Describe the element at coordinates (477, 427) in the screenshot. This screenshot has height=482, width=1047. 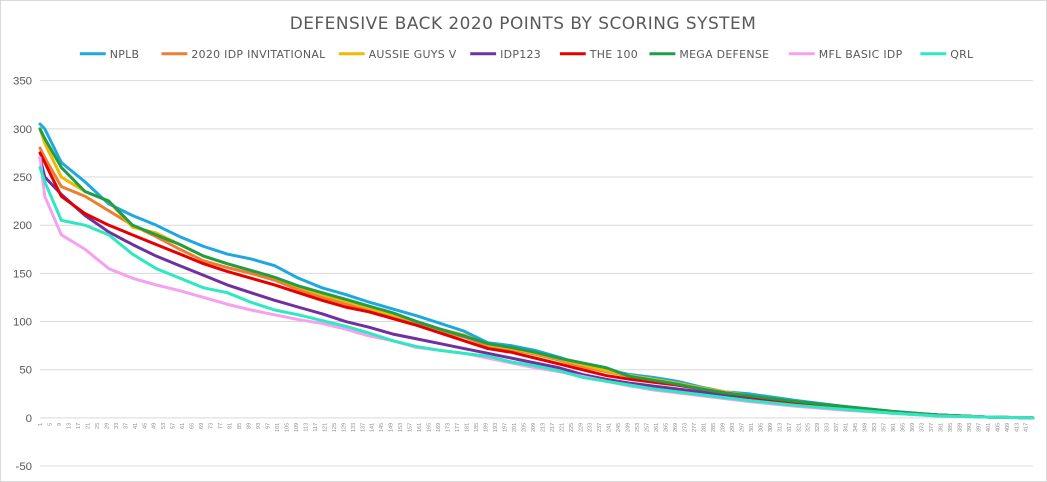
I see `x-tick-label: 185` at that location.